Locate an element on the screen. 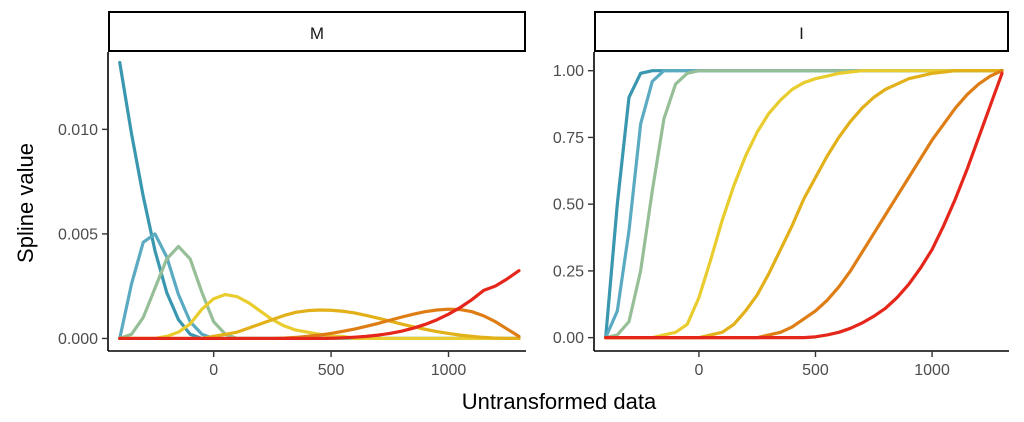 Image resolution: width=1024 pixels, height=422 pixels. y-tick-label: 1.00 is located at coordinates (568, 71).